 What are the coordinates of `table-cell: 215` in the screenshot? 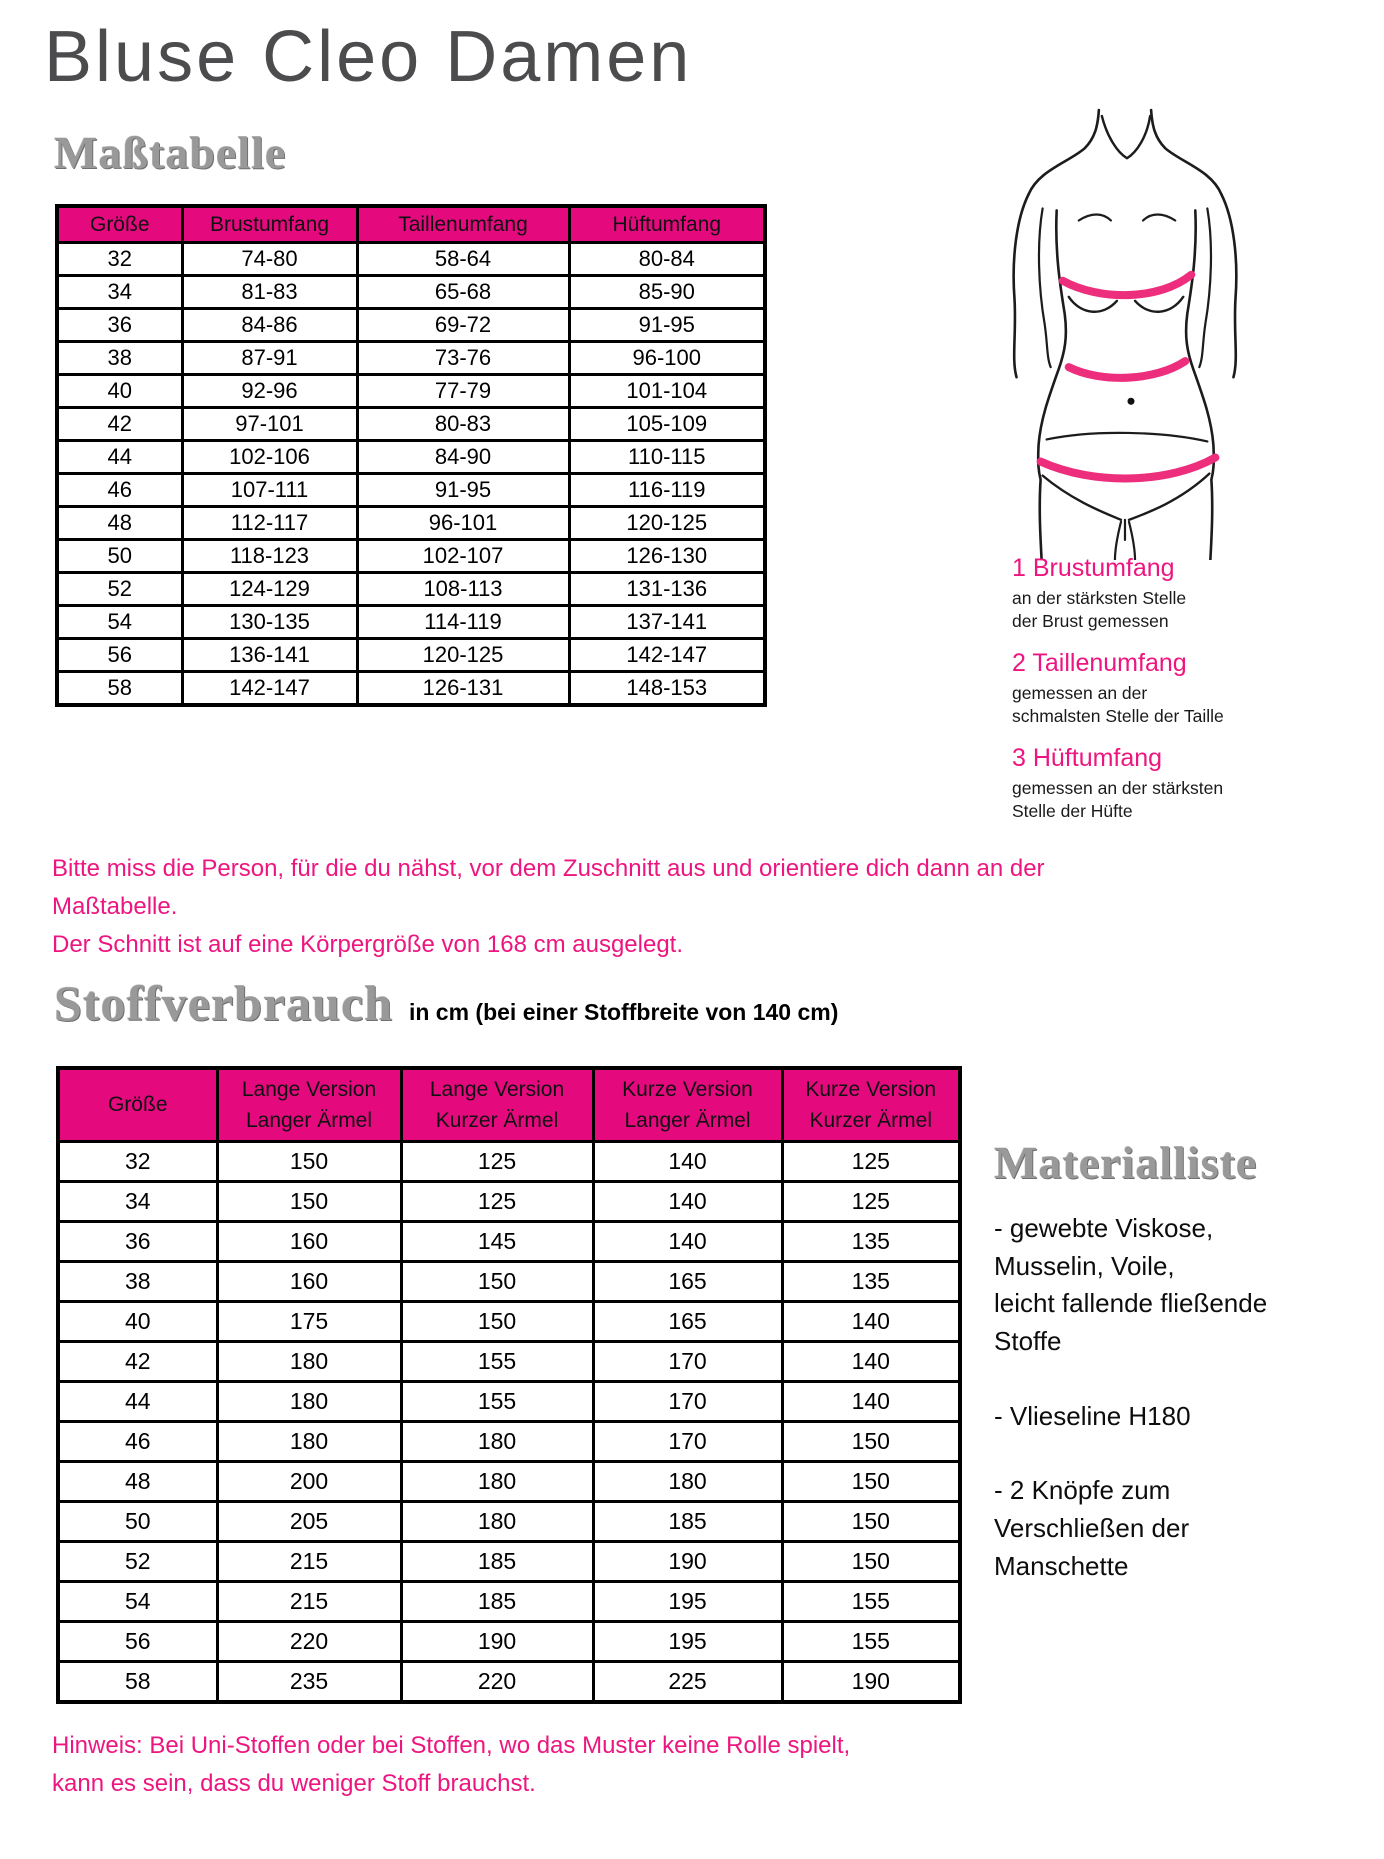 It's located at (309, 1601).